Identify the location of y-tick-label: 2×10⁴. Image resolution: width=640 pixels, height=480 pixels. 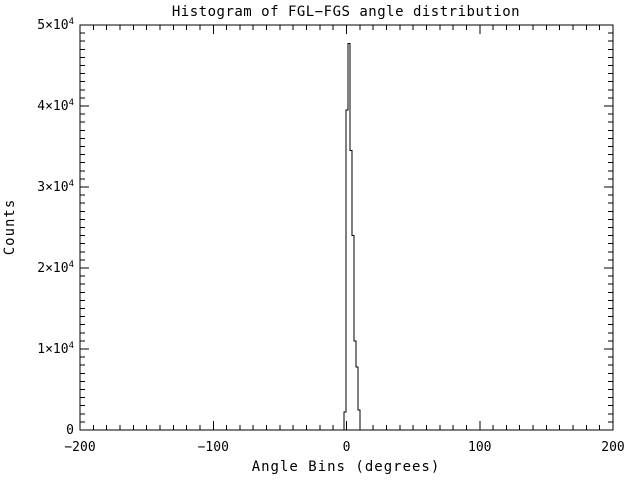
(55, 268).